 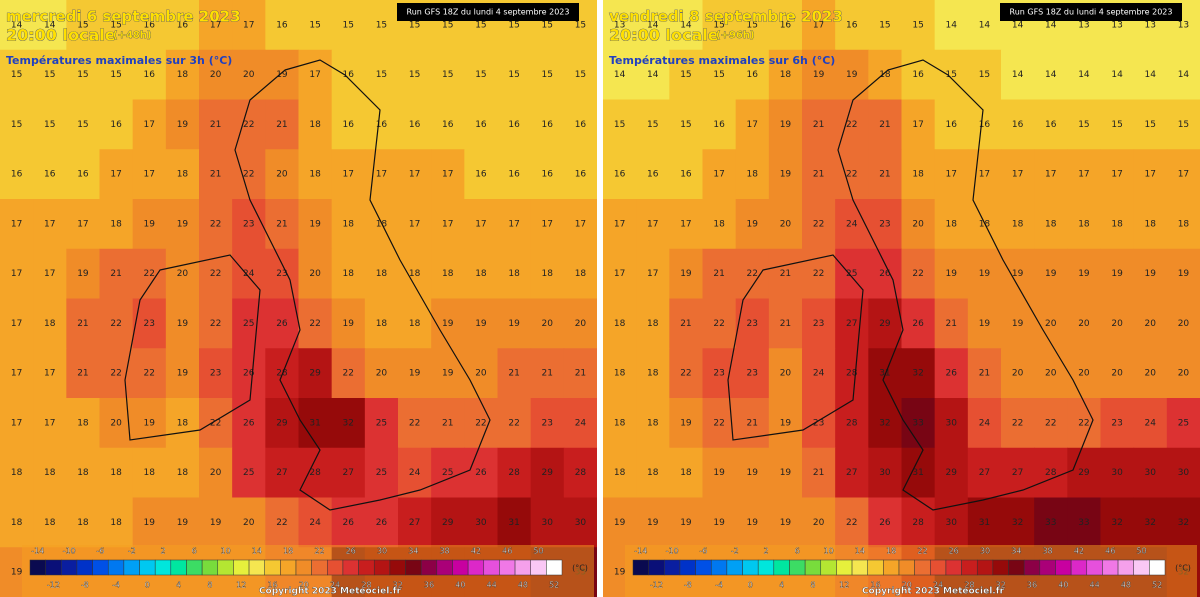 What do you see at coordinates (917, 473) in the screenshot?
I see `temperature-value: 31` at bounding box center [917, 473].